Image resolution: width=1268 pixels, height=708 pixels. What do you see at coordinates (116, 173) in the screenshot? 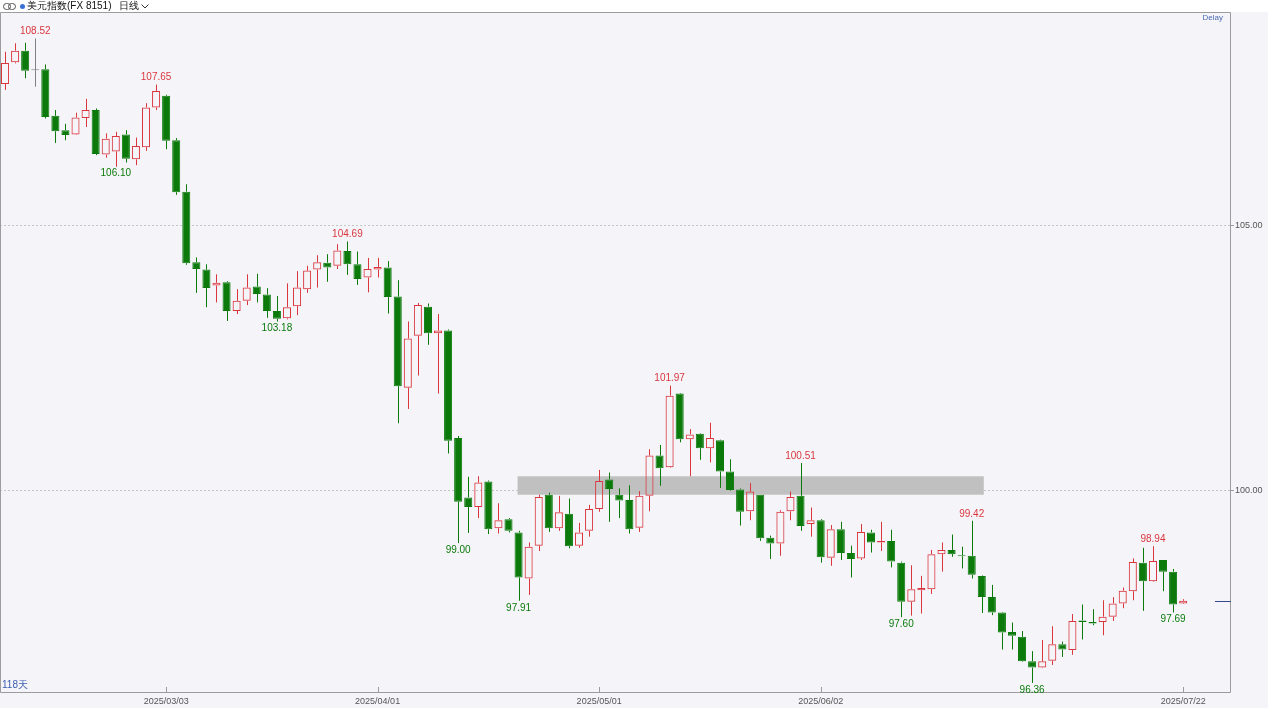
I see `annotation: 106.10` at bounding box center [116, 173].